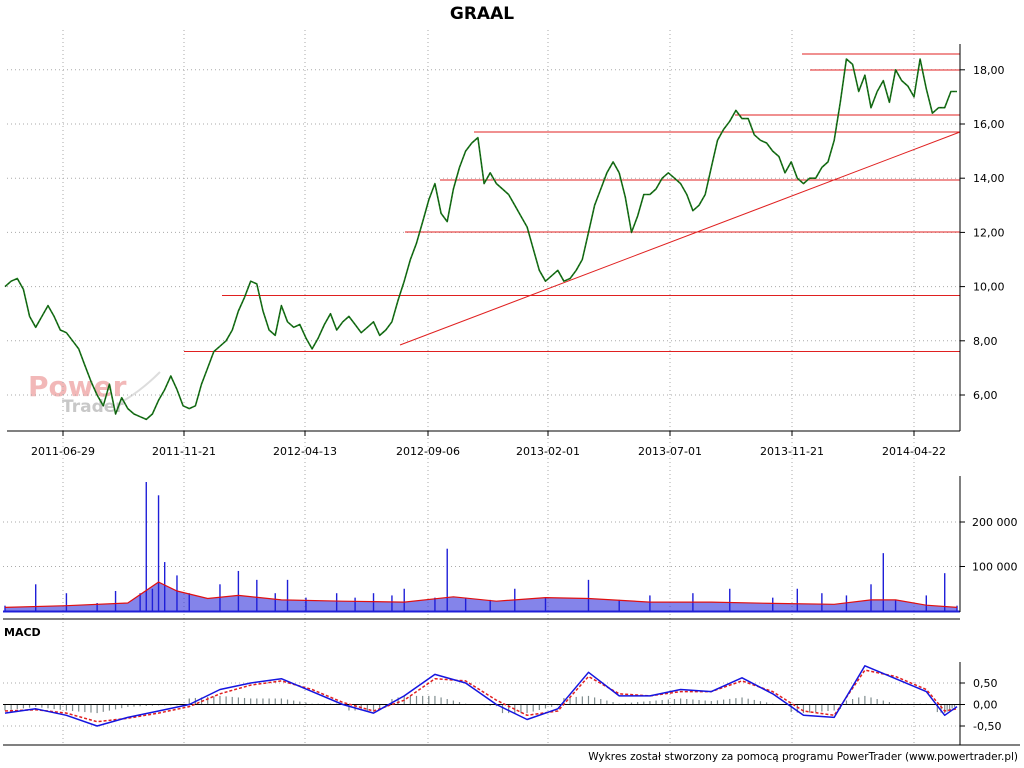  I want to click on date-tick-label: 2011-11-21, so click(184, 451).